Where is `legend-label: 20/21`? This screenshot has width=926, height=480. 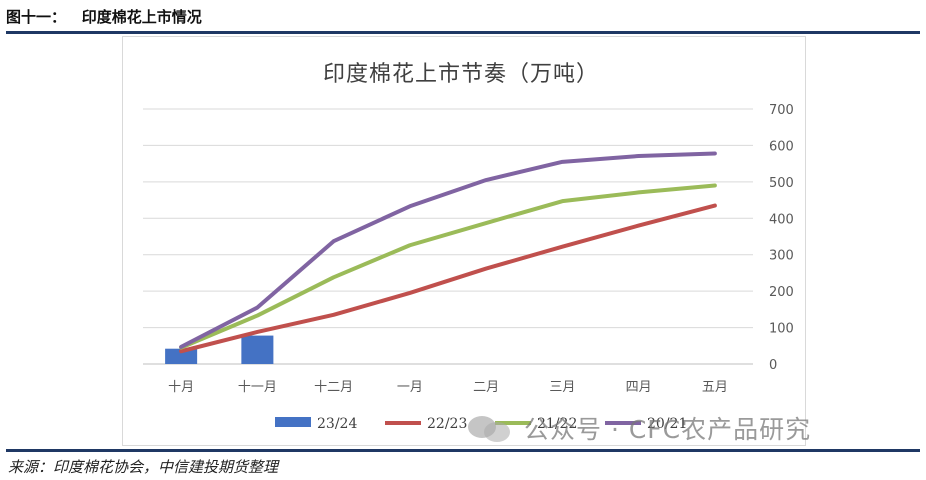
legend-label: 20/21 is located at coordinates (667, 424).